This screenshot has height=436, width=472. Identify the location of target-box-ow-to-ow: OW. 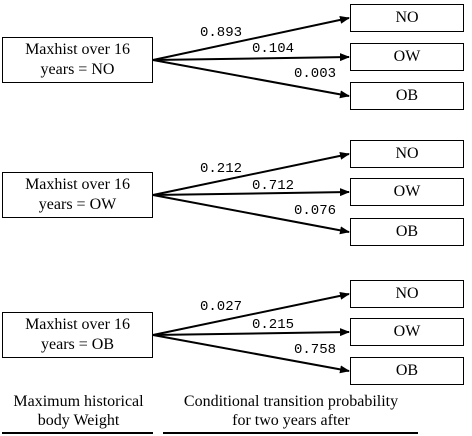
(407, 192).